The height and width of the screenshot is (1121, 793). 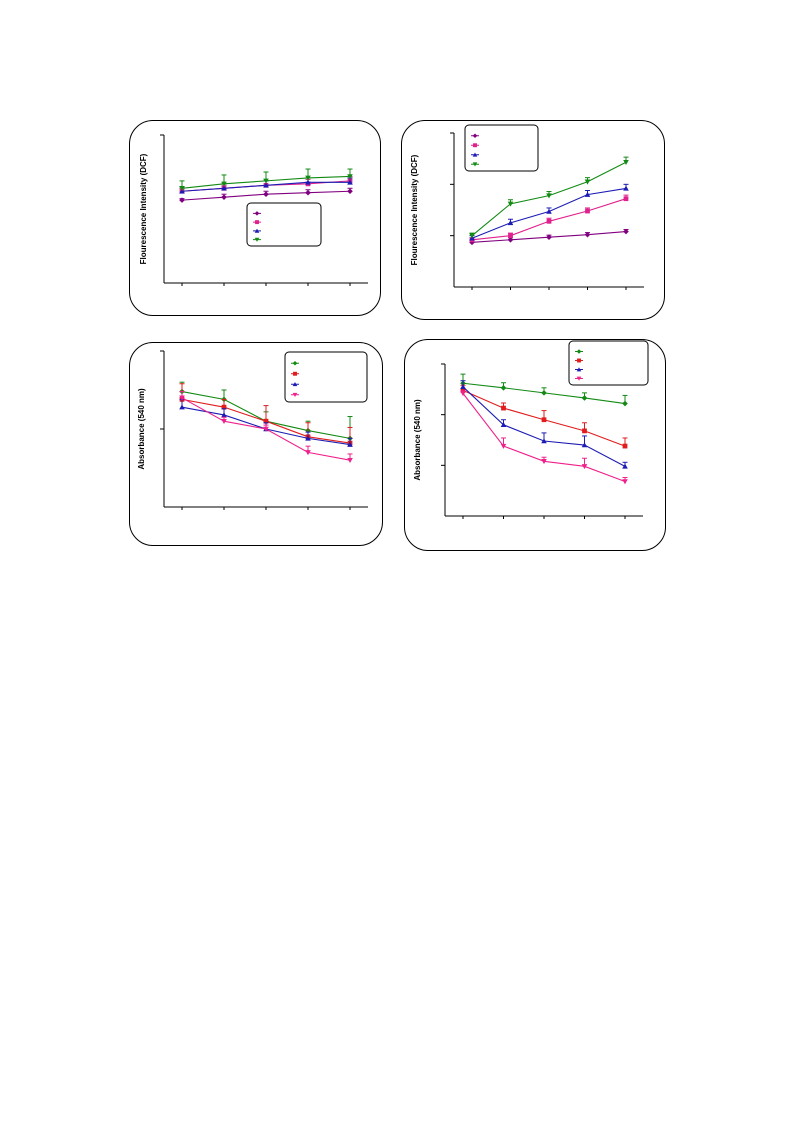 I want to click on chart-panel-top-right: Flourescence Intensity (DCF), so click(x=533, y=220).